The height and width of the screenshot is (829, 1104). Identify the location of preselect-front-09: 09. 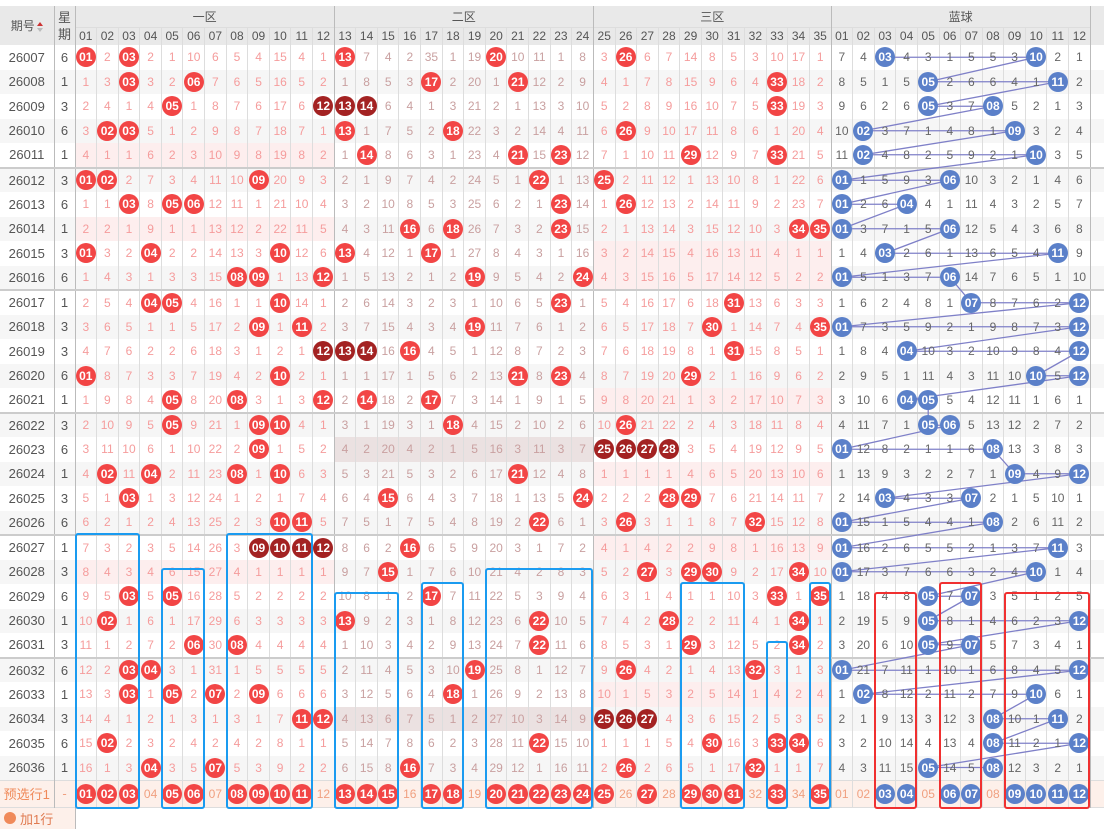
(258, 793).